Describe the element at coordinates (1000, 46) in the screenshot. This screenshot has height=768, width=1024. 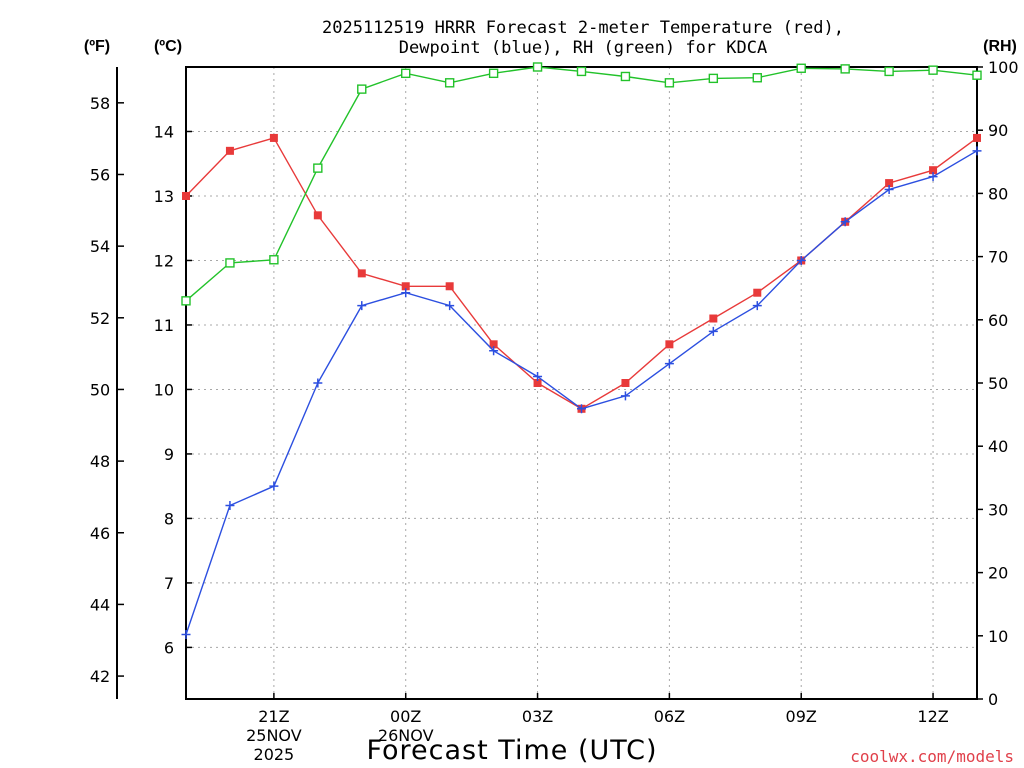
I see `rh-unit-label: (RH)` at that location.